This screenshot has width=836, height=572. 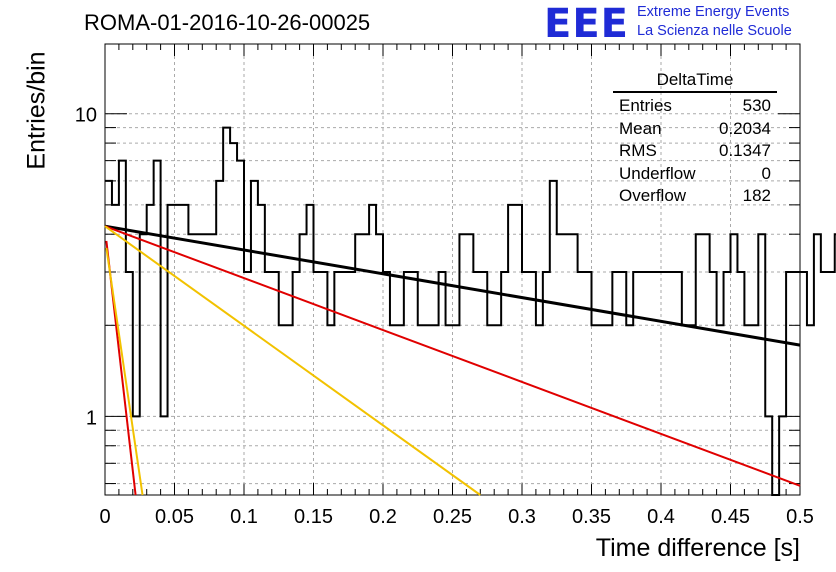 I want to click on x-axis-label: Time difference [s], so click(x=697, y=548).